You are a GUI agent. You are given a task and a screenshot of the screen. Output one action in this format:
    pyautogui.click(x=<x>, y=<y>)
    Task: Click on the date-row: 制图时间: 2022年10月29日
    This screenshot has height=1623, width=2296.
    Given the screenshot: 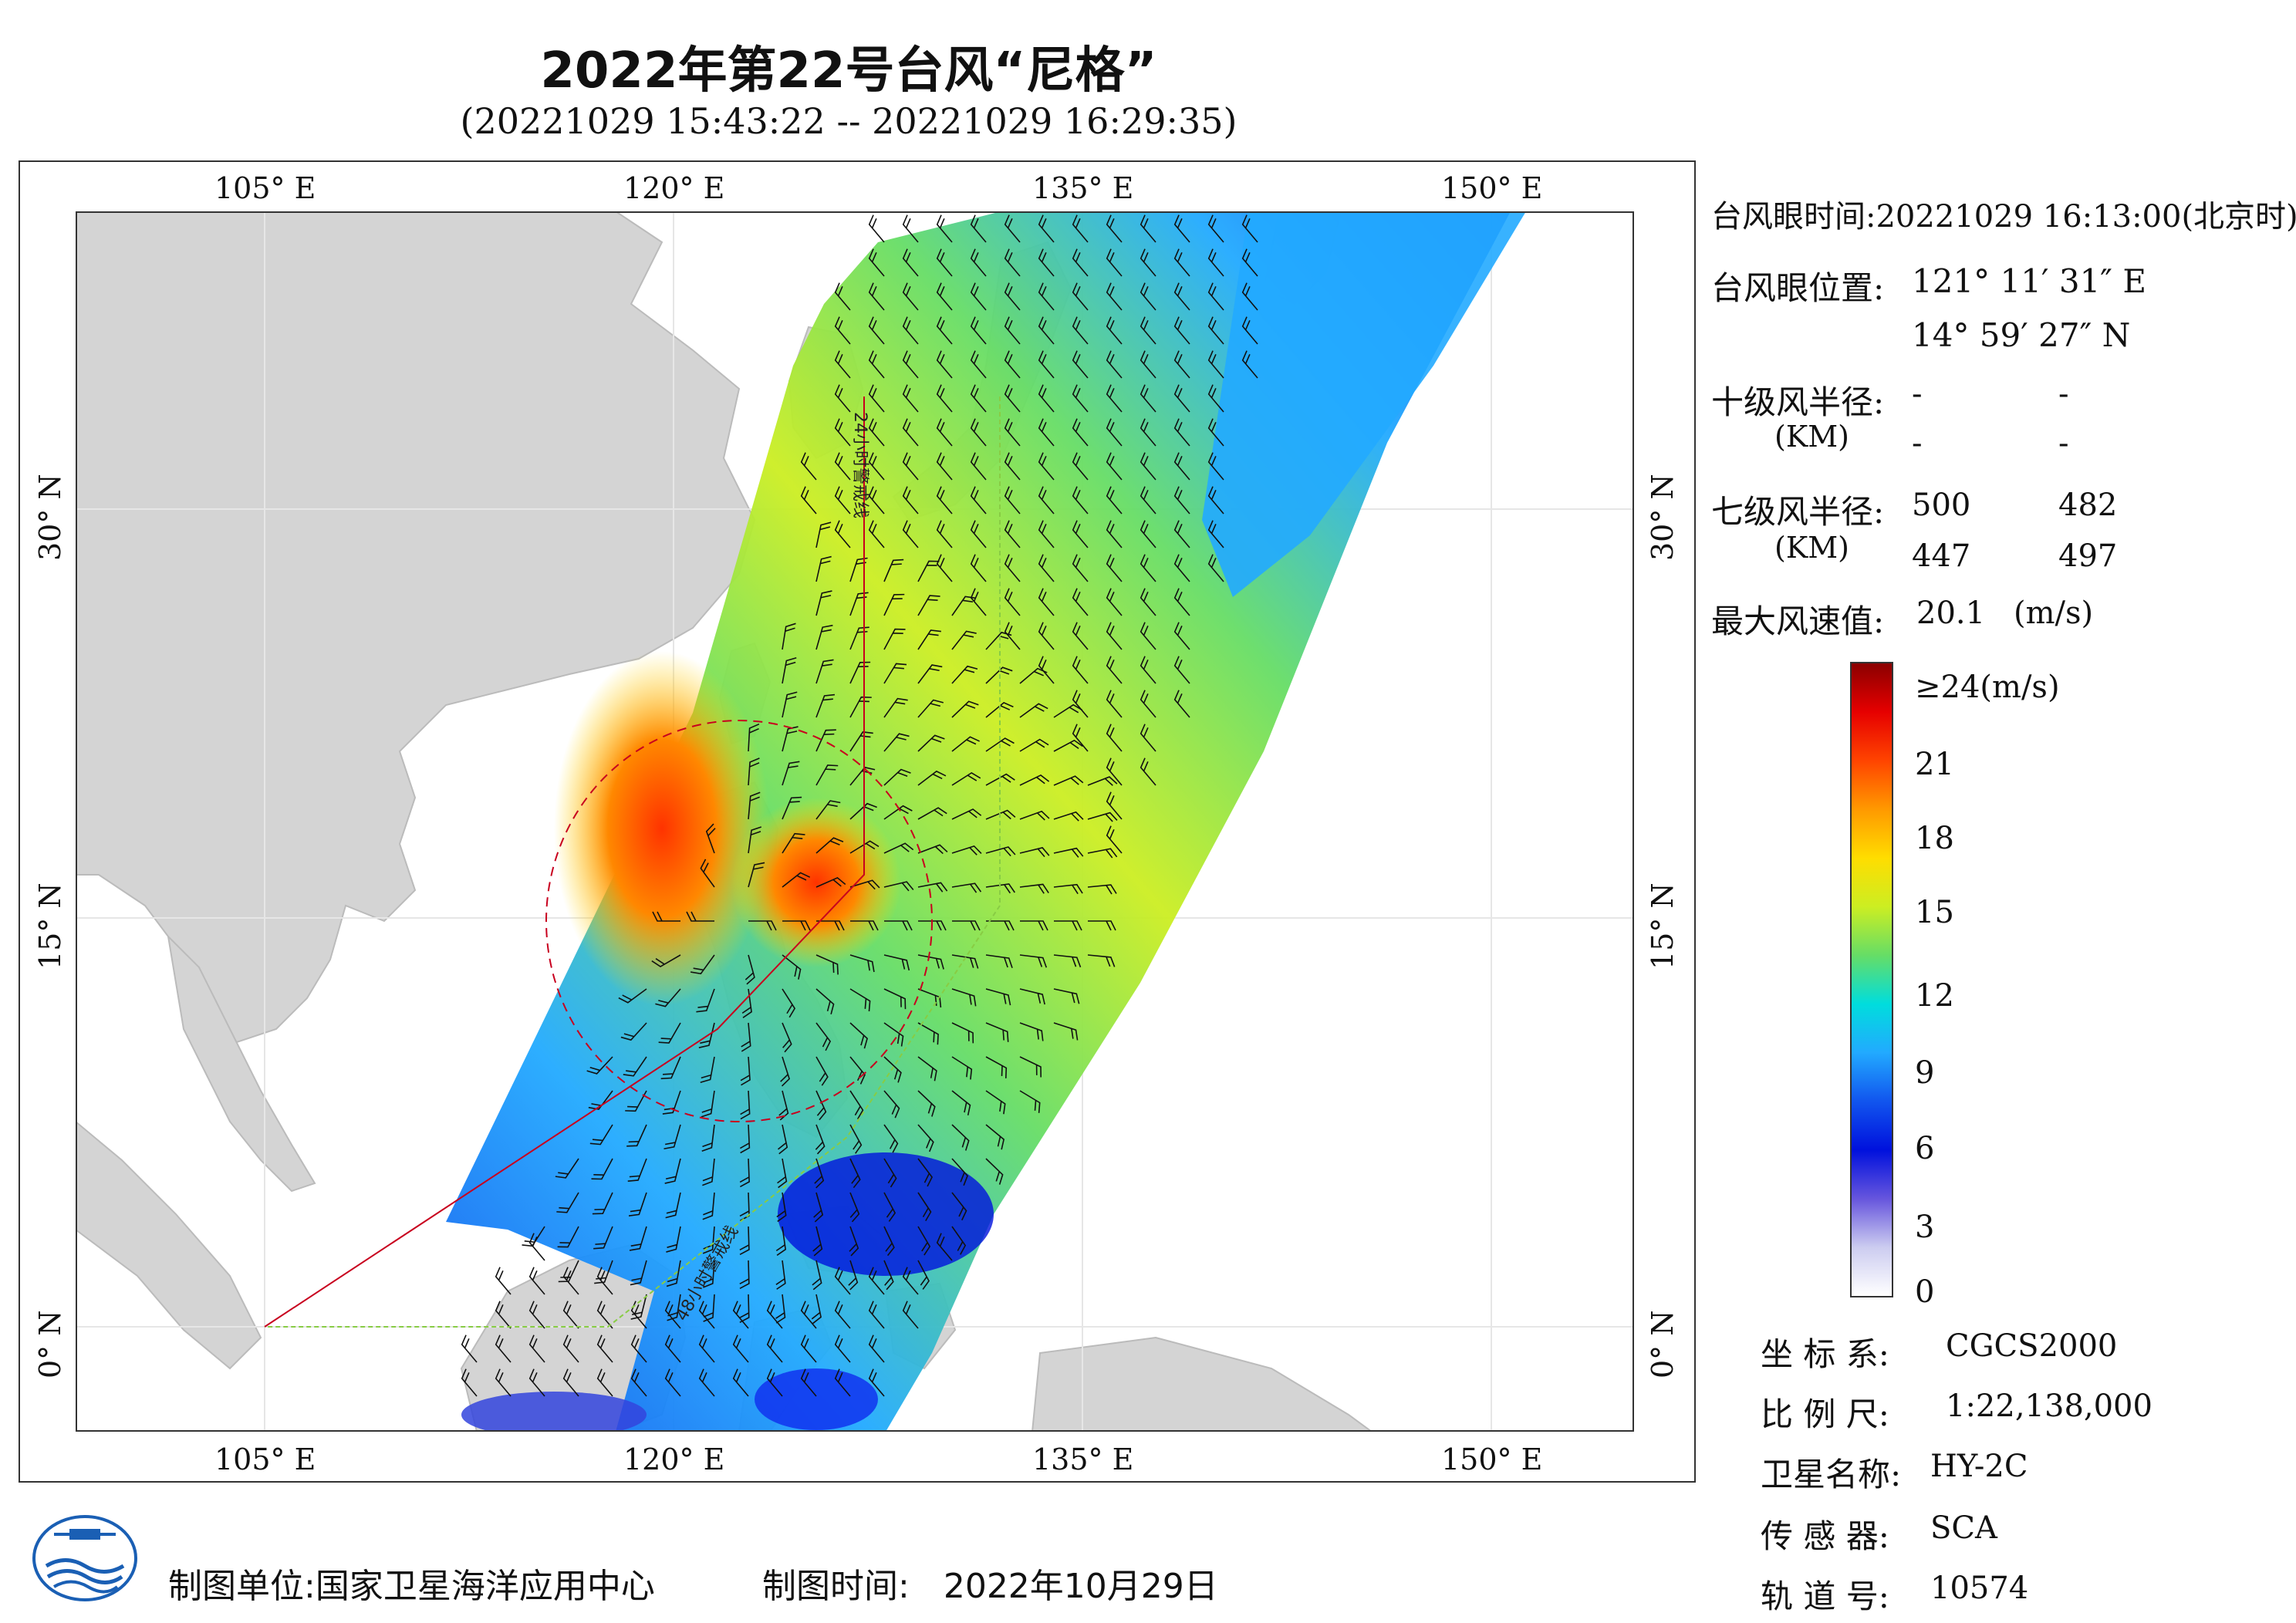 What is the action you would take?
    pyautogui.click(x=990, y=1583)
    